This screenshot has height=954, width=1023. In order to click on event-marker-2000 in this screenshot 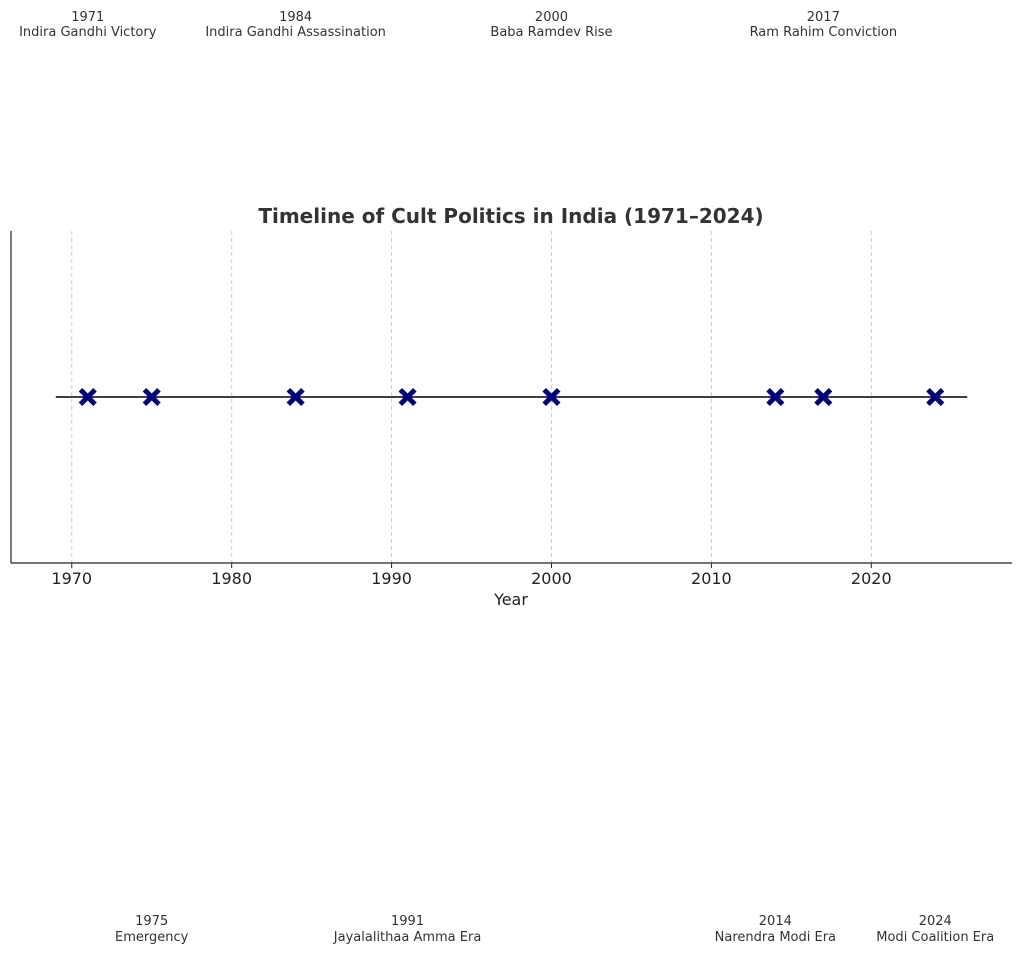, I will do `click(551, 397)`.